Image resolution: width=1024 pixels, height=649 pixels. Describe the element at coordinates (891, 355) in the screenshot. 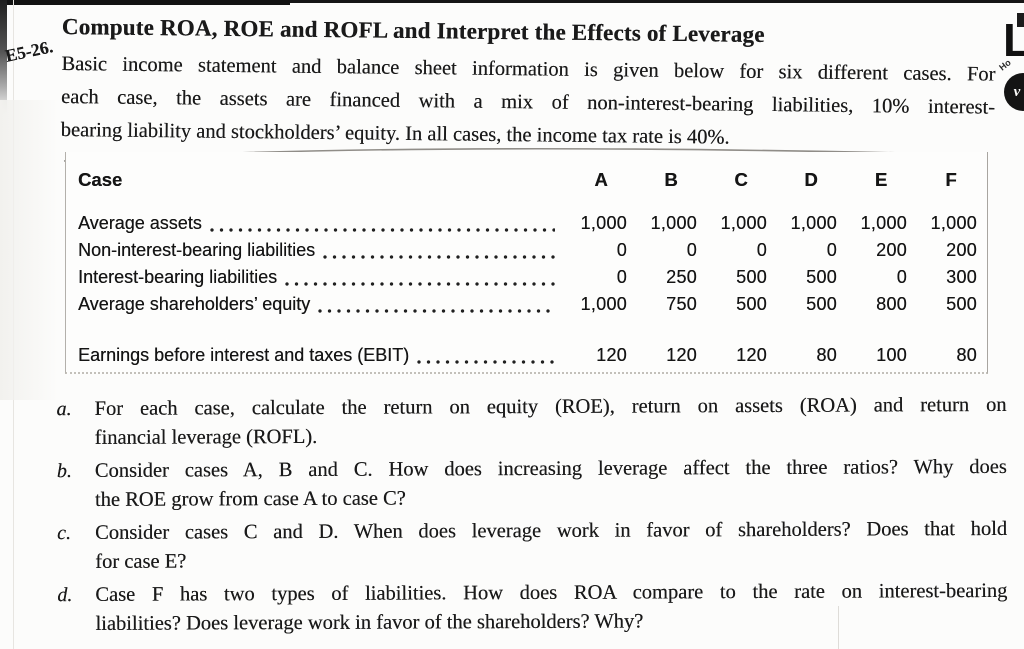

I see `value-cell: 100` at that location.